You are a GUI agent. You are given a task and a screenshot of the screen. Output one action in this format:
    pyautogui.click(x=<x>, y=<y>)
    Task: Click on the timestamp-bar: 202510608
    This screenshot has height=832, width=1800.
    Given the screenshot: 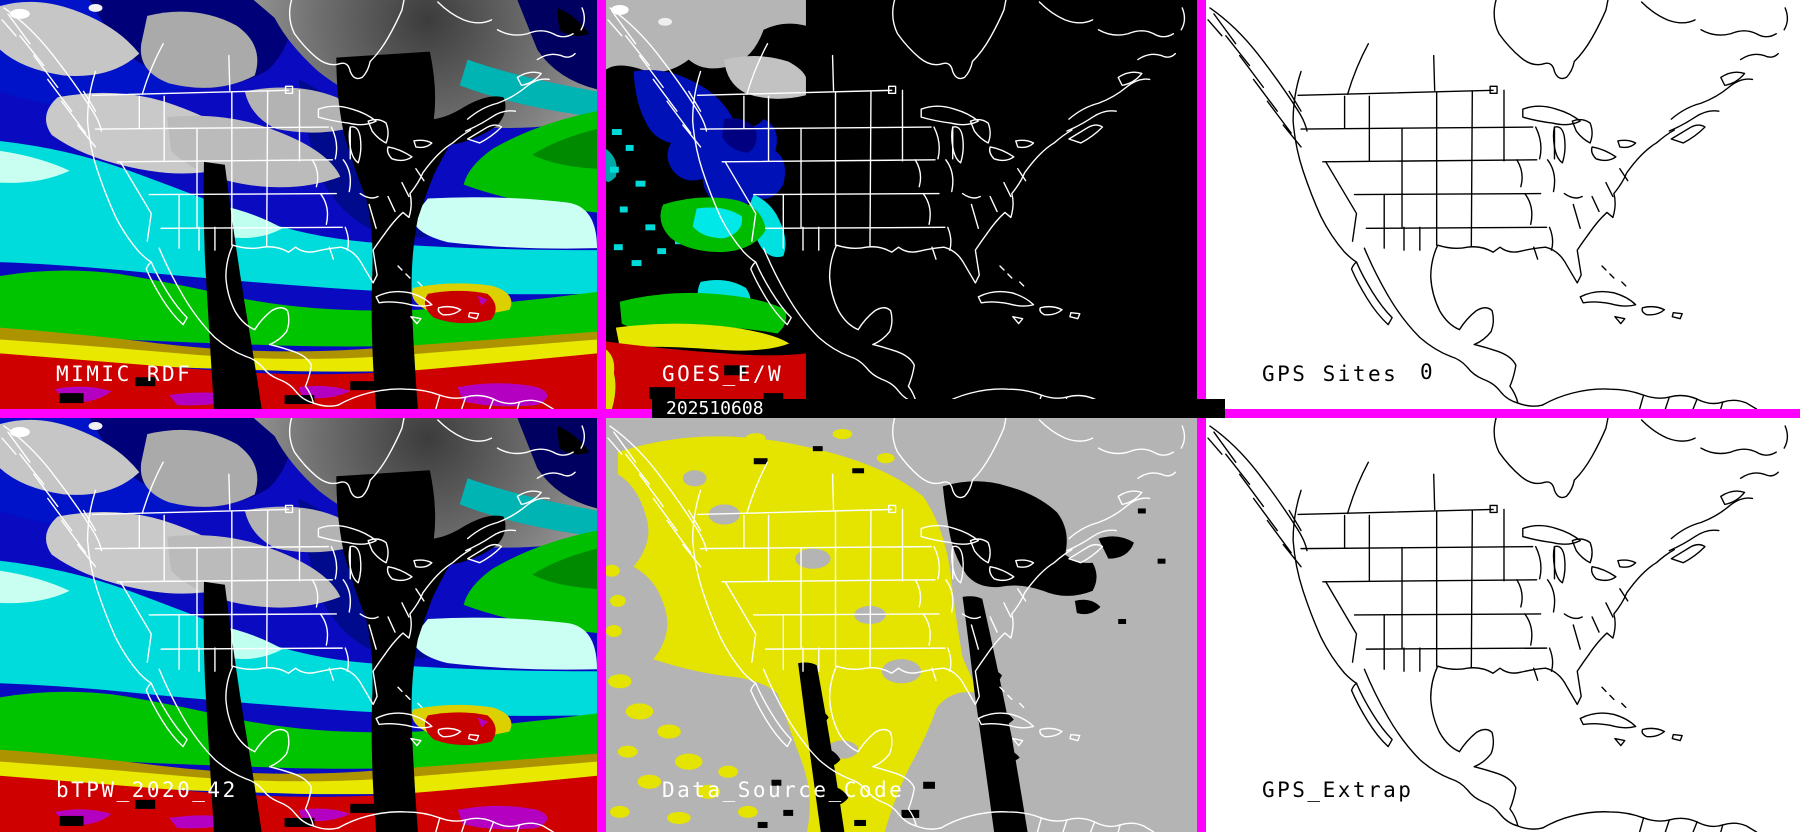 What is the action you would take?
    pyautogui.click(x=938, y=408)
    